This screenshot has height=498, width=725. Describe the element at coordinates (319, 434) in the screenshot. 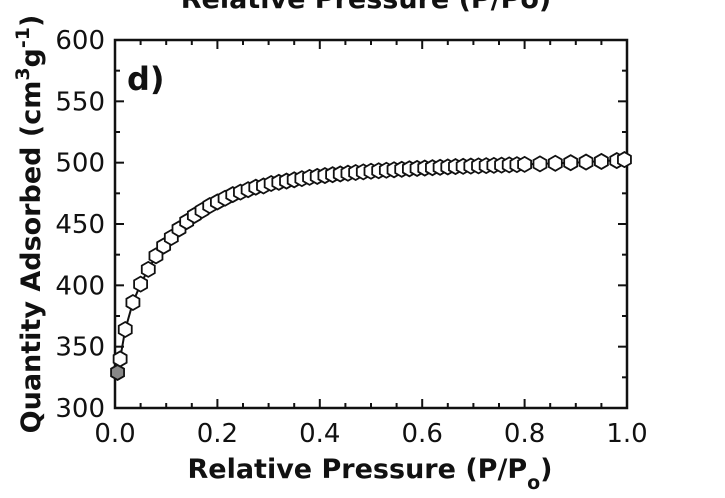

I see `x-tick-label: 0.4` at that location.